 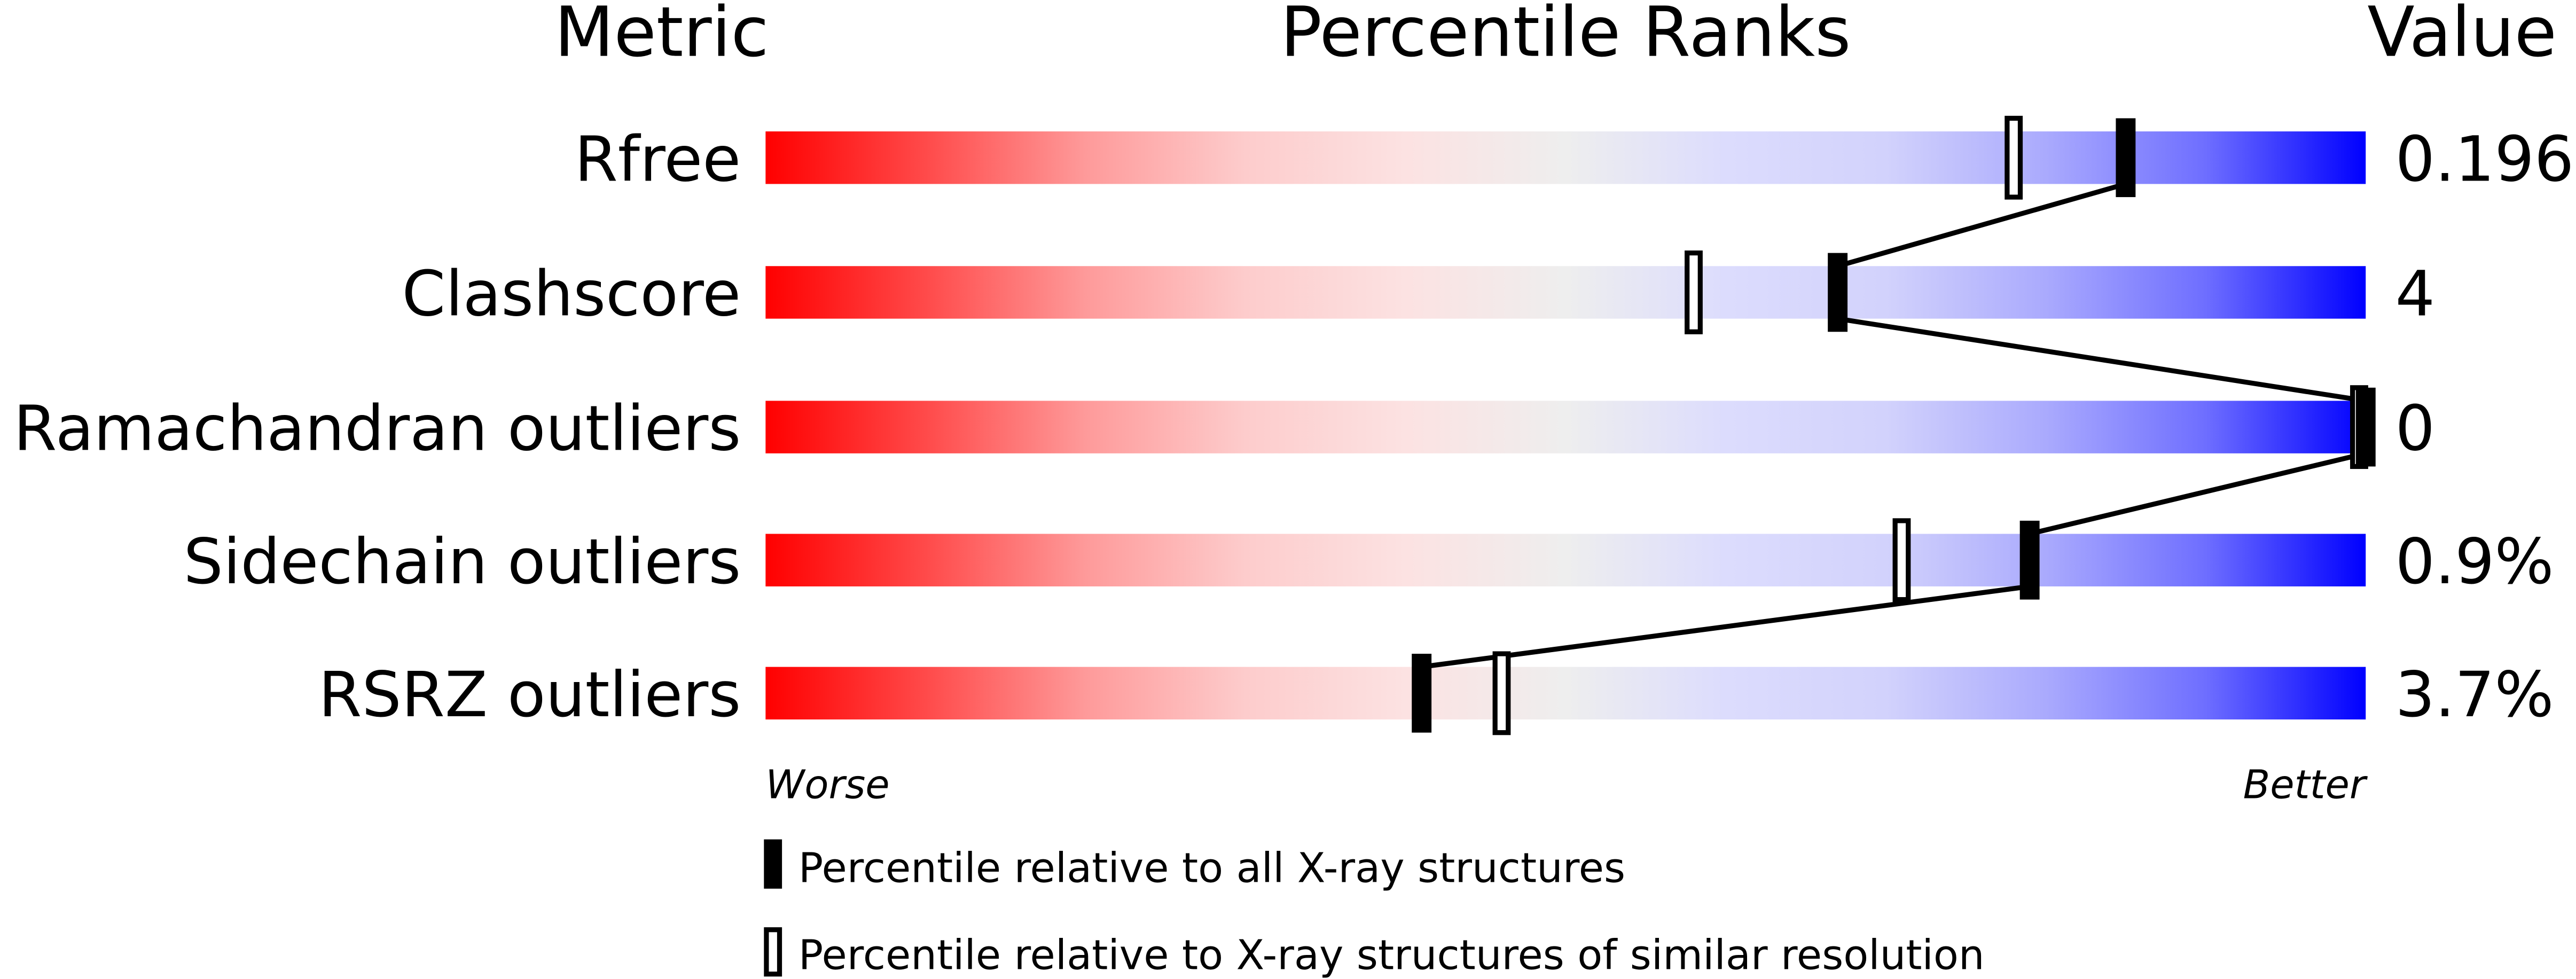 I want to click on metric-label: Clashscore, so click(x=571, y=294).